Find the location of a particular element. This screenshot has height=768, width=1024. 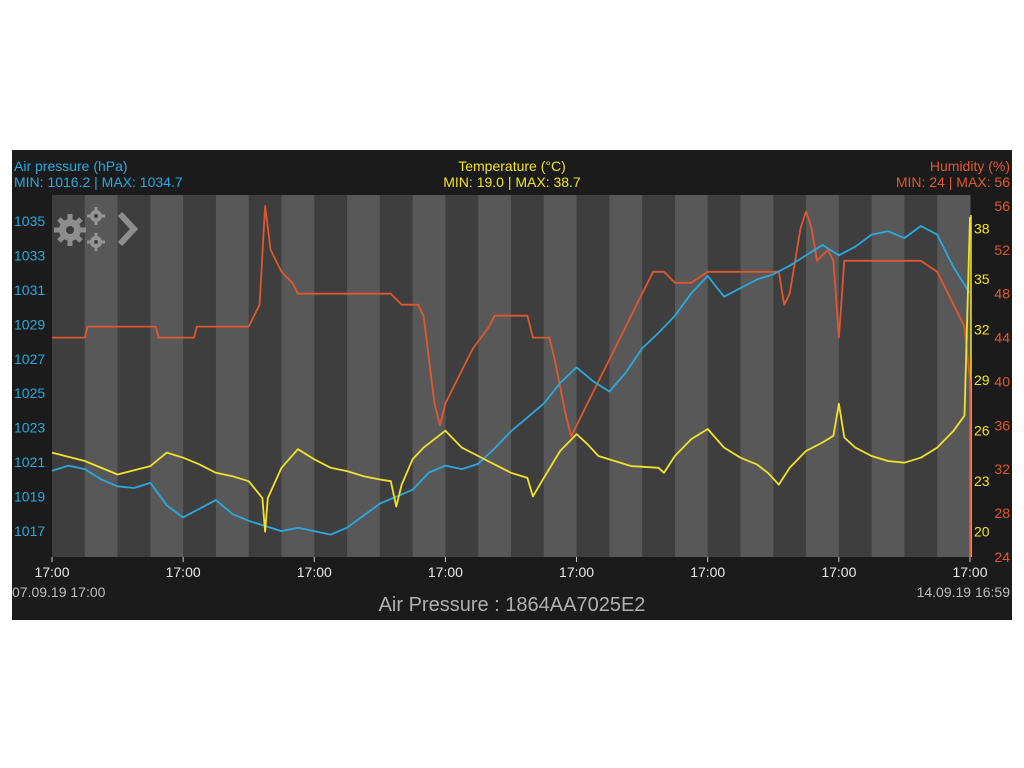

y-tick-label: 40 is located at coordinates (1002, 381).